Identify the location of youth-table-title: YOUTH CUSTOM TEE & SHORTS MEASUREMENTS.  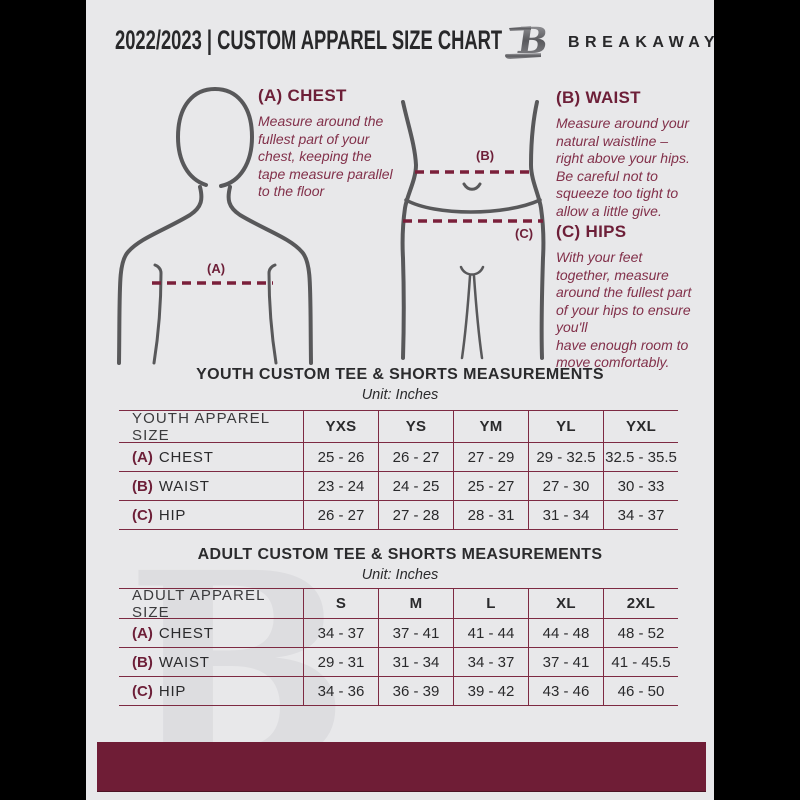
(400, 374).